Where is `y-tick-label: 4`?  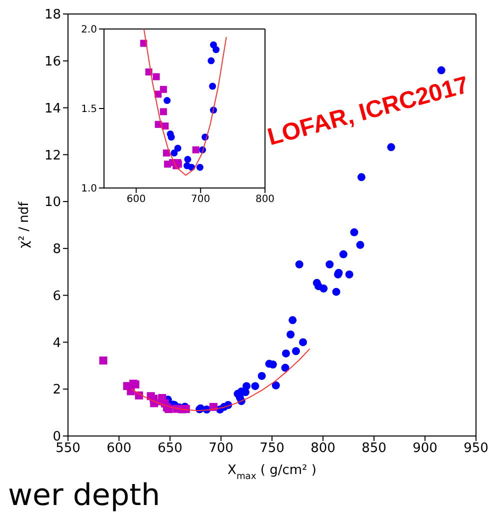 y-tick-label: 4 is located at coordinates (56, 343).